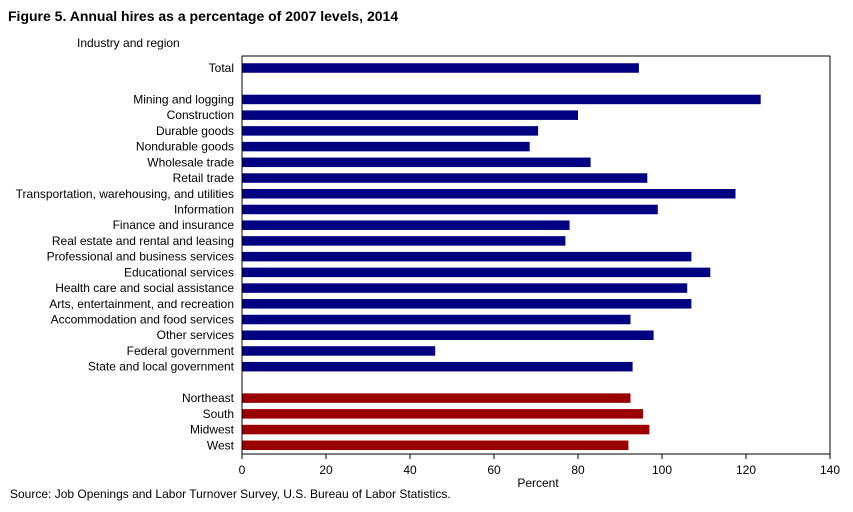 Image resolution: width=853 pixels, height=512 pixels. Describe the element at coordinates (143, 241) in the screenshot. I see `category-label-real-estate-and-rental-and-leasing: Real estate and rental and leasing` at that location.